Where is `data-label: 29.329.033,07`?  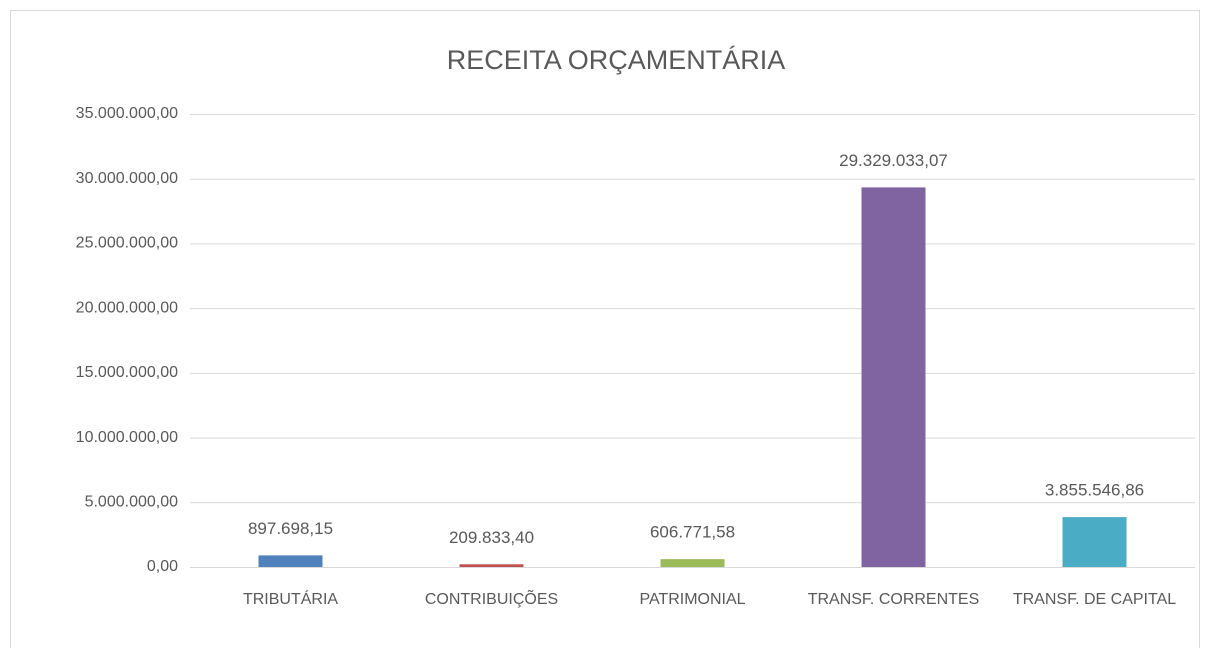 data-label: 29.329.033,07 is located at coordinates (893, 160).